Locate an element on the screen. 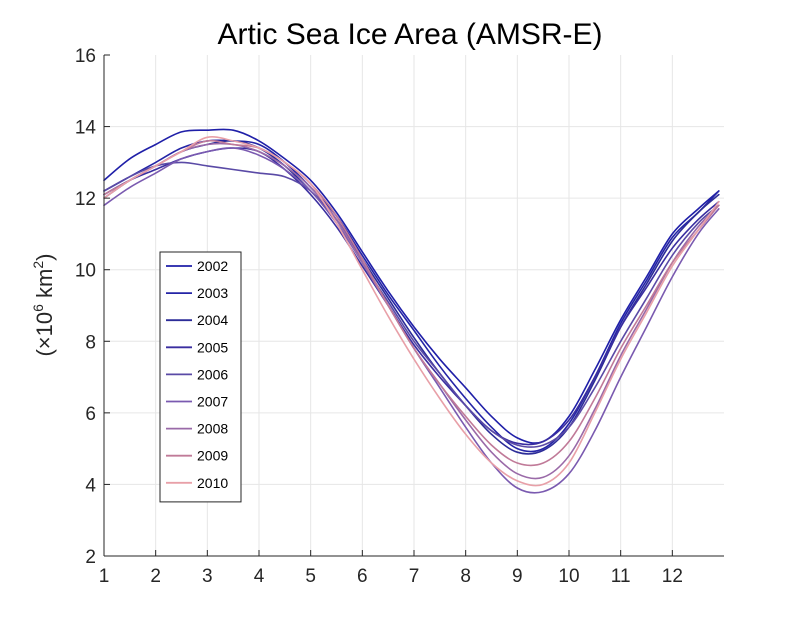 This screenshot has height=622, width=799. x-tick-label: 4 is located at coordinates (259, 576).